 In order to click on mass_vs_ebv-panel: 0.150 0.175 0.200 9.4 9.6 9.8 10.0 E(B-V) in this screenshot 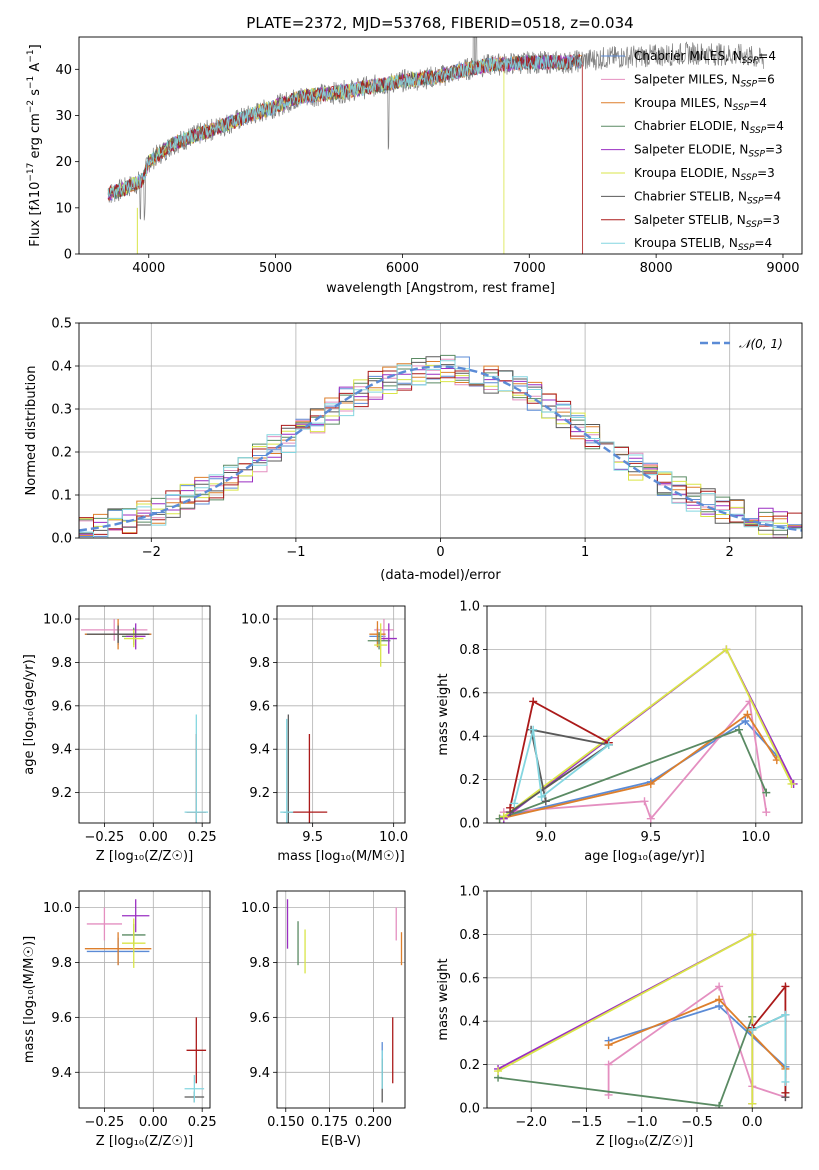, I will do `click(323, 1019)`.